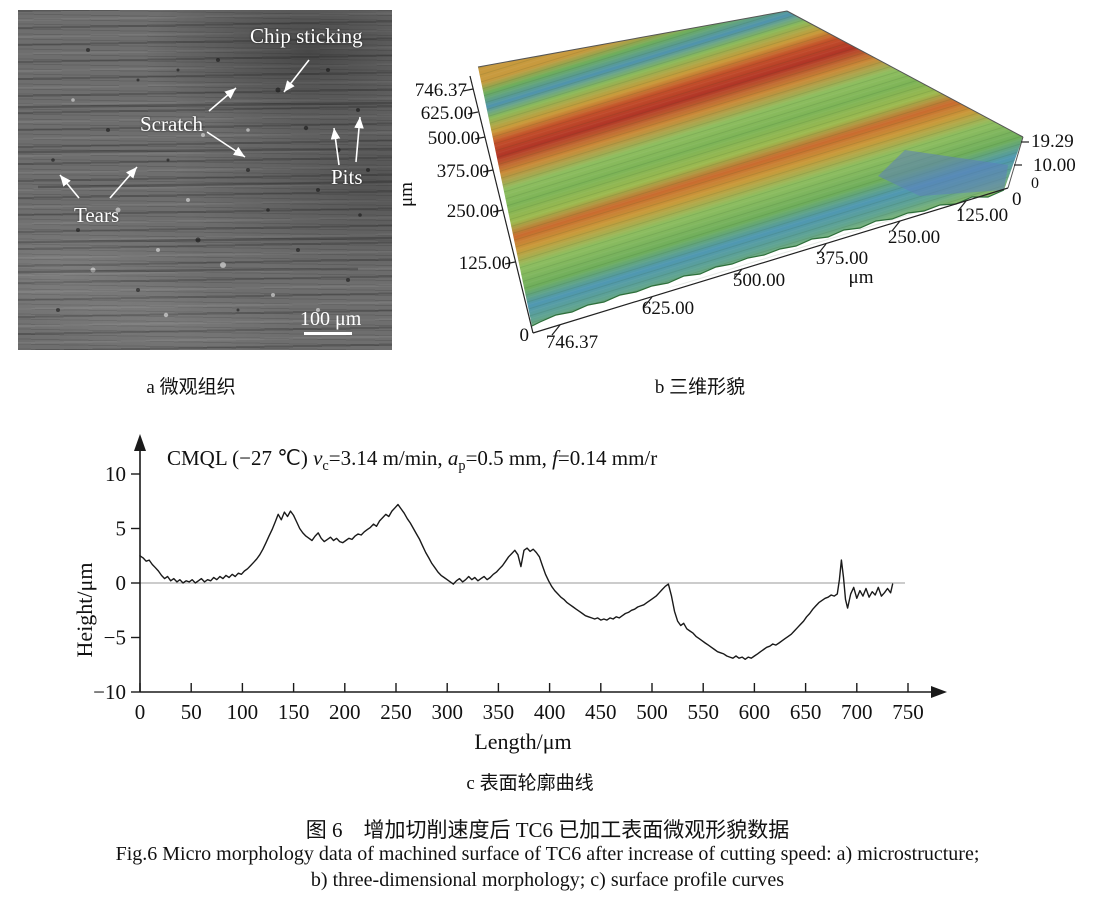  I want to click on scale-bar, so click(328, 333).